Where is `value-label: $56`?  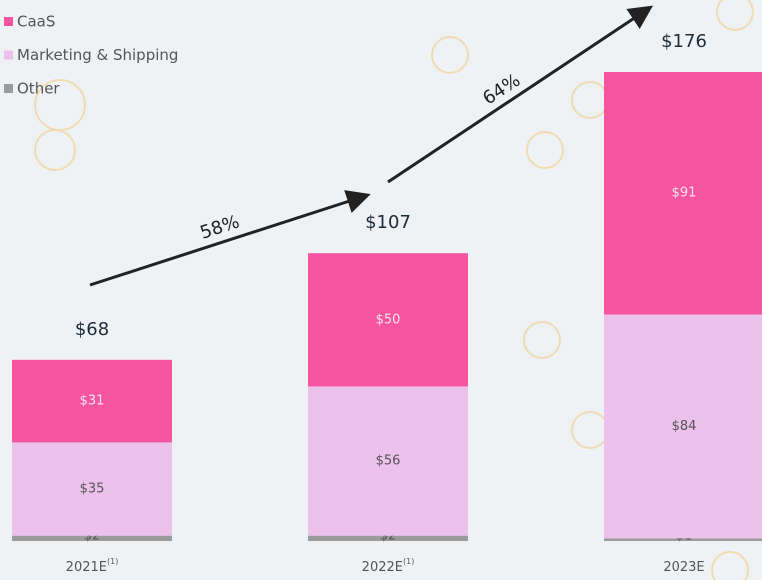
value-label: $56 is located at coordinates (388, 461).